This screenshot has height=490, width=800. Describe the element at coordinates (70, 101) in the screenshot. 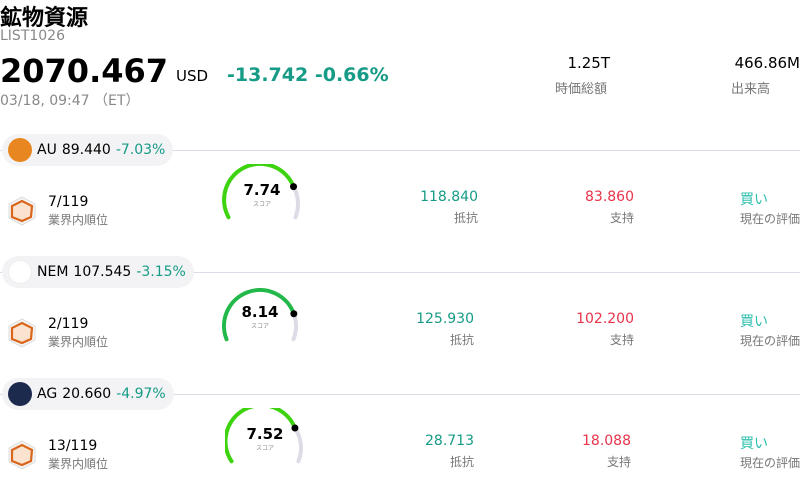

I see `timestamp: 03/18, 09:47 （ET）` at that location.